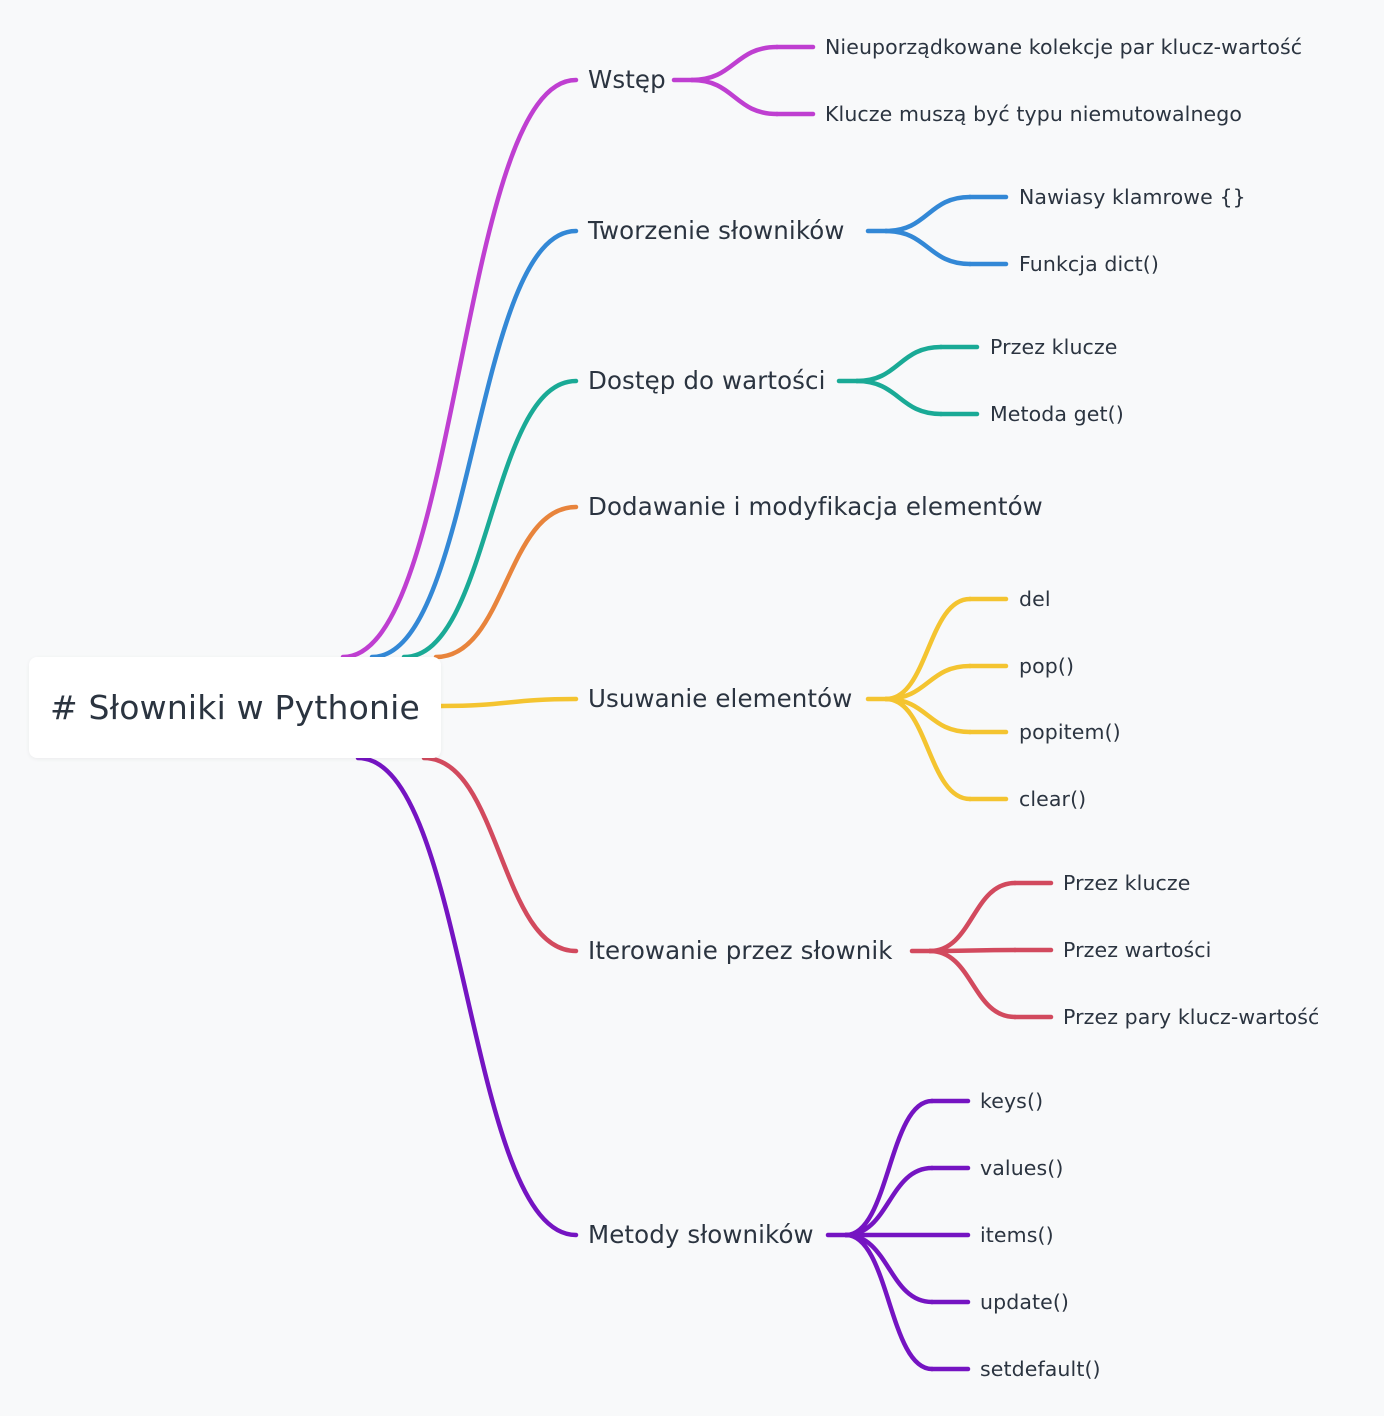  Describe the element at coordinates (627, 79) in the screenshot. I see `topic-wstep: Wstęp` at that location.